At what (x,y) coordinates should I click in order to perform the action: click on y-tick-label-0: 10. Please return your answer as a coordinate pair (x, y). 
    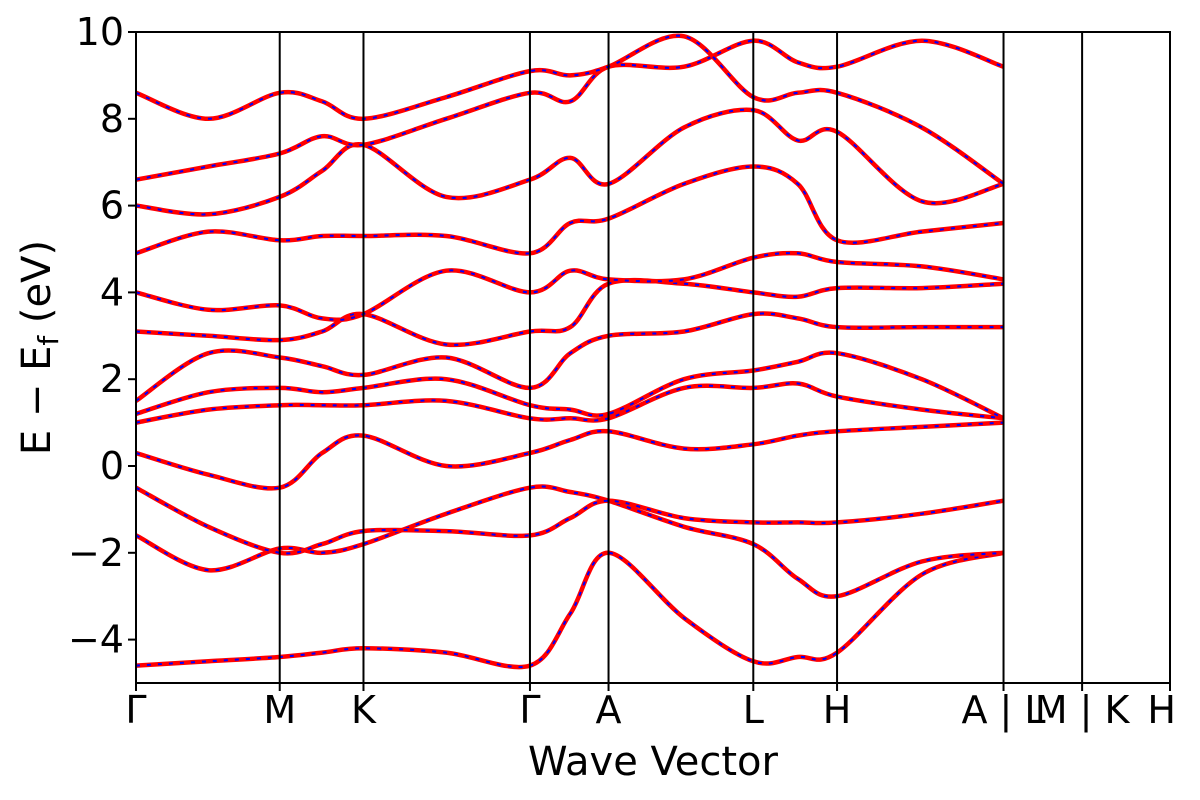
    Looking at the image, I should click on (100, 32).